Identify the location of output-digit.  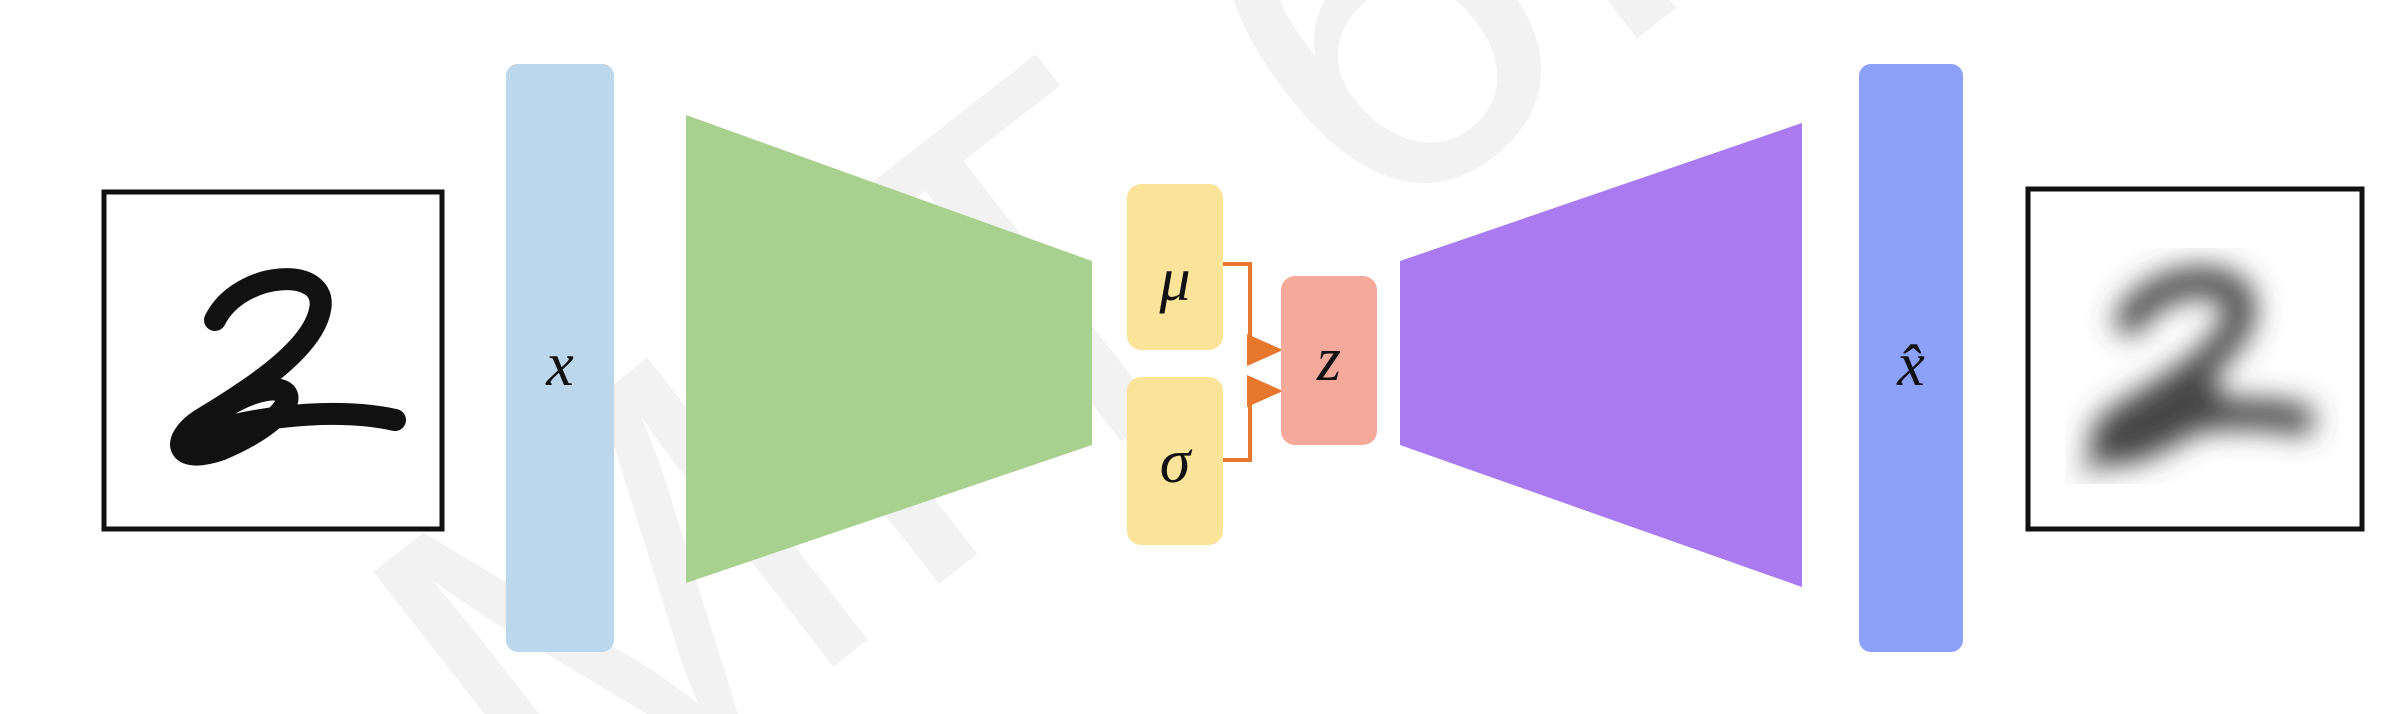
(2197, 372).